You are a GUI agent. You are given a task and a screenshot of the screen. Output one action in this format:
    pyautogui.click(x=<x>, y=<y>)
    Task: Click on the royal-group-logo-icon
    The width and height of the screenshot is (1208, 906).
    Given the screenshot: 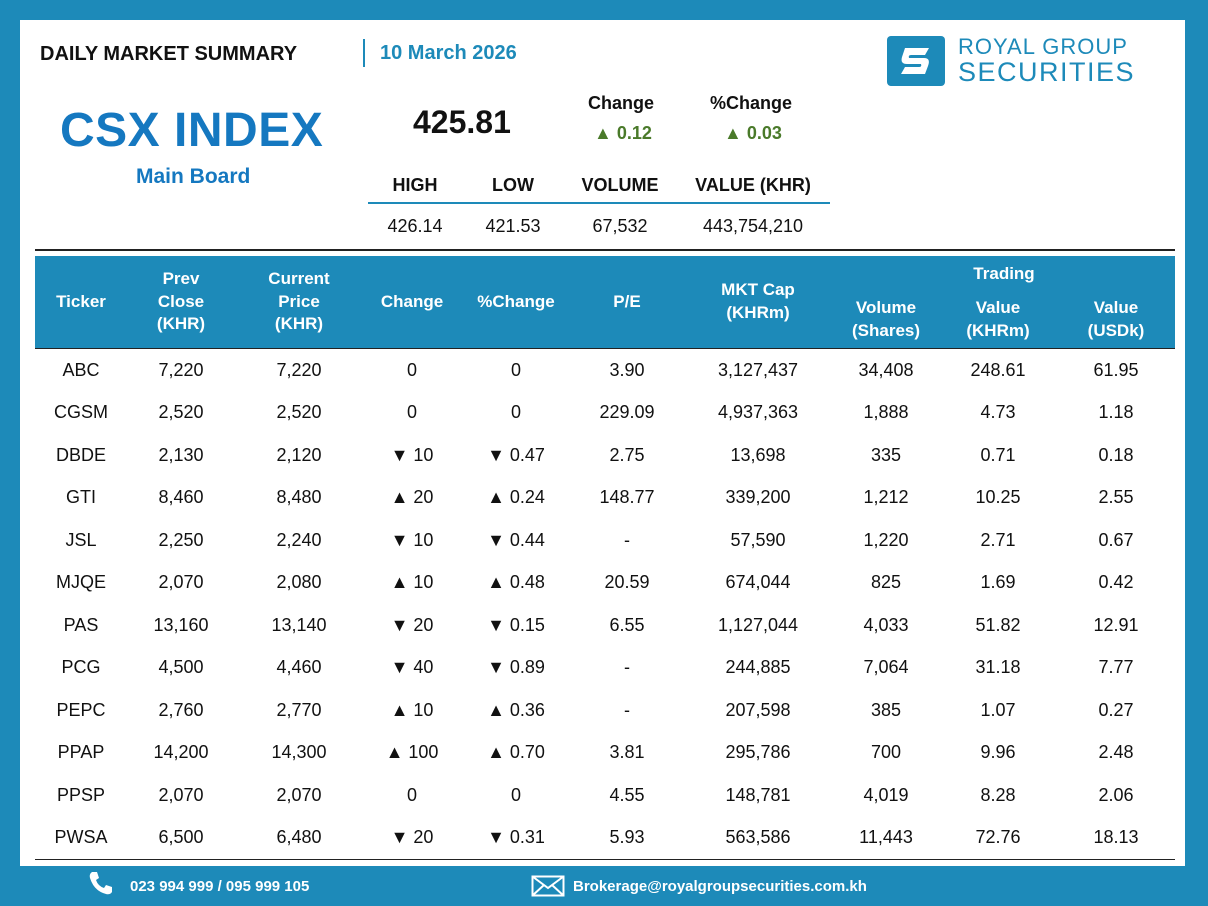 What is the action you would take?
    pyautogui.click(x=916, y=61)
    